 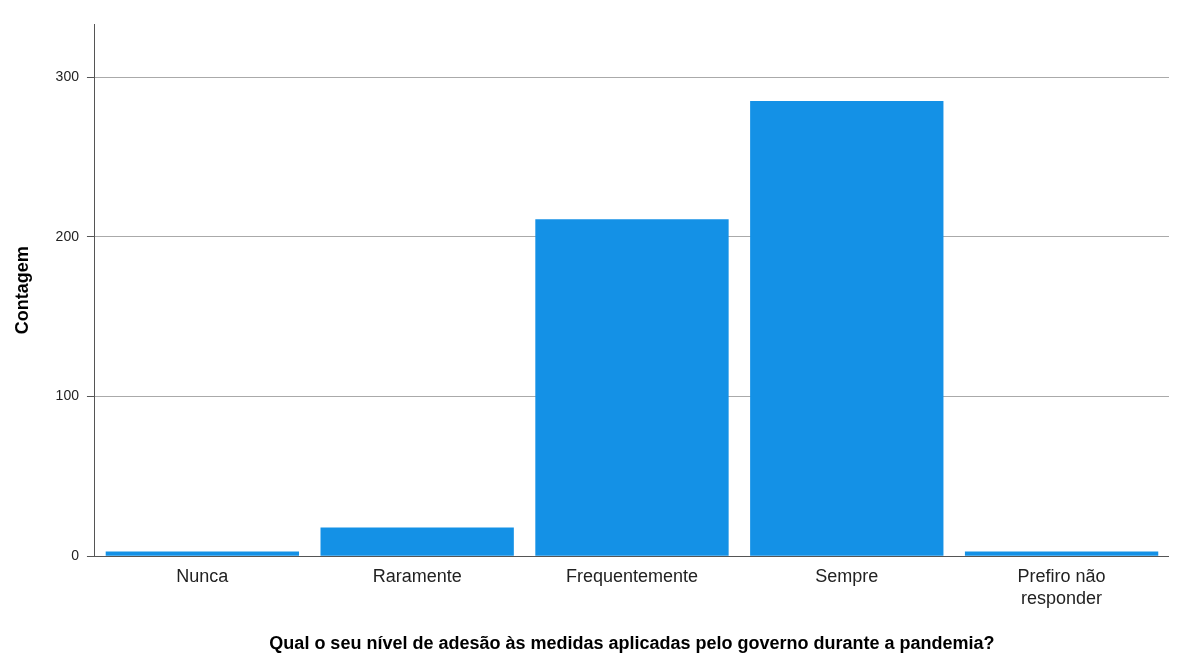 I want to click on y-tick-label: 300, so click(x=67, y=75).